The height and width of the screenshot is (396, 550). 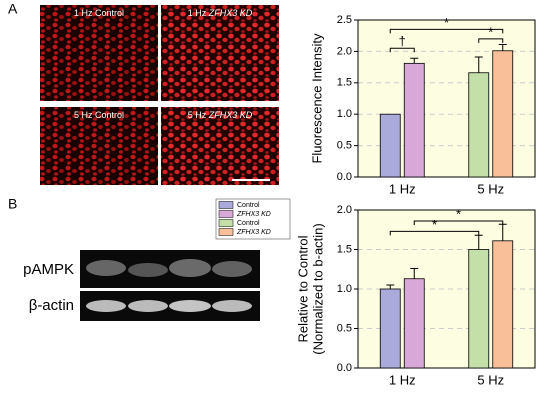 What do you see at coordinates (12, 204) in the screenshot?
I see `panel-label: B` at bounding box center [12, 204].